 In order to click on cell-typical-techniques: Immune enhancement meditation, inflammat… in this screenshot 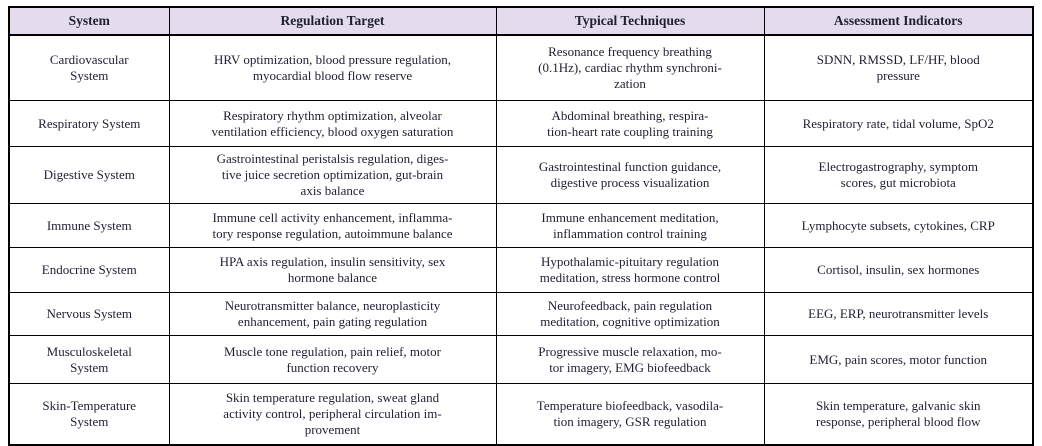, I will do `click(630, 225)`.